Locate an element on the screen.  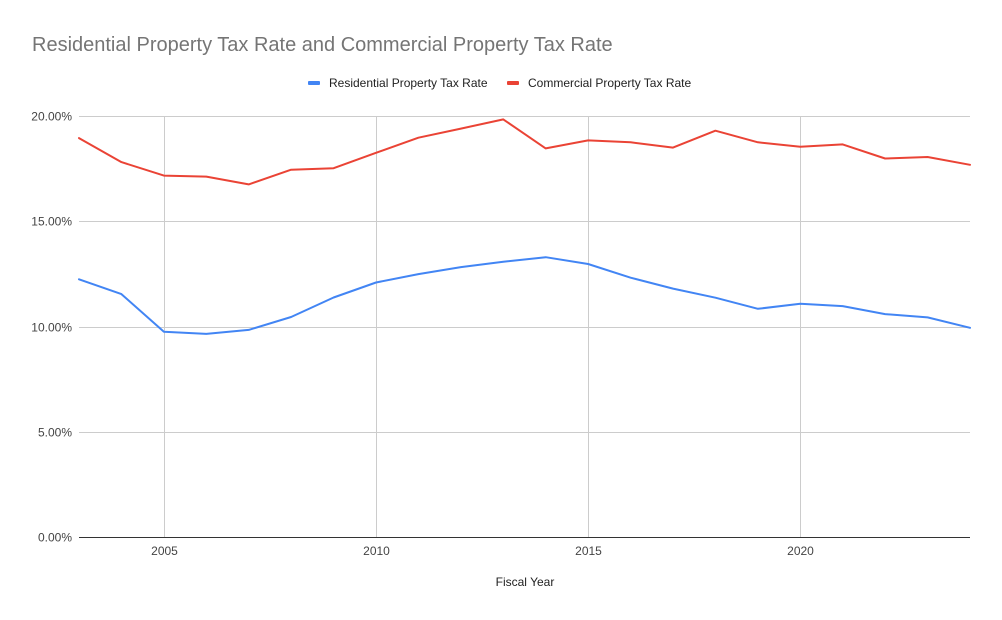
legend-item-commercial: Commercial Property Tax Rate is located at coordinates (599, 83).